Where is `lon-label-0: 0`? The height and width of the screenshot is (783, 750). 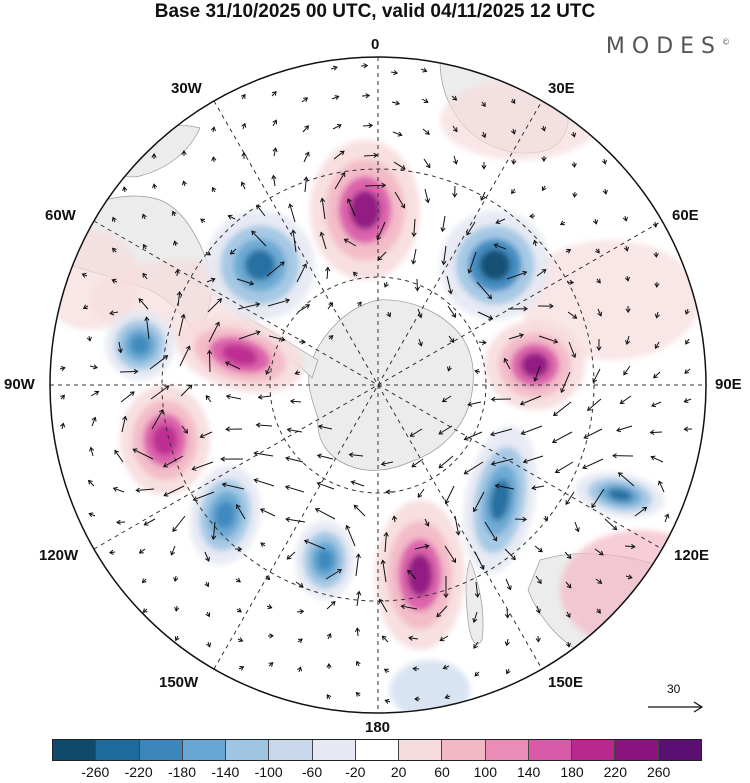
lon-label-0: 0 is located at coordinates (375, 44).